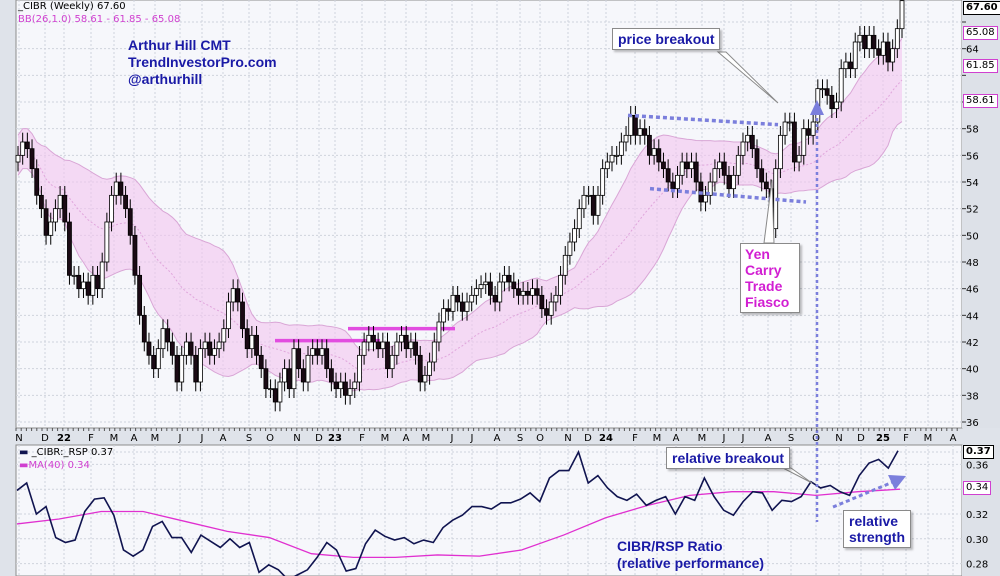  I want to click on bb-legend: BB(26,1.0) 58.61 - 61.85 - 65.08, so click(99, 19).